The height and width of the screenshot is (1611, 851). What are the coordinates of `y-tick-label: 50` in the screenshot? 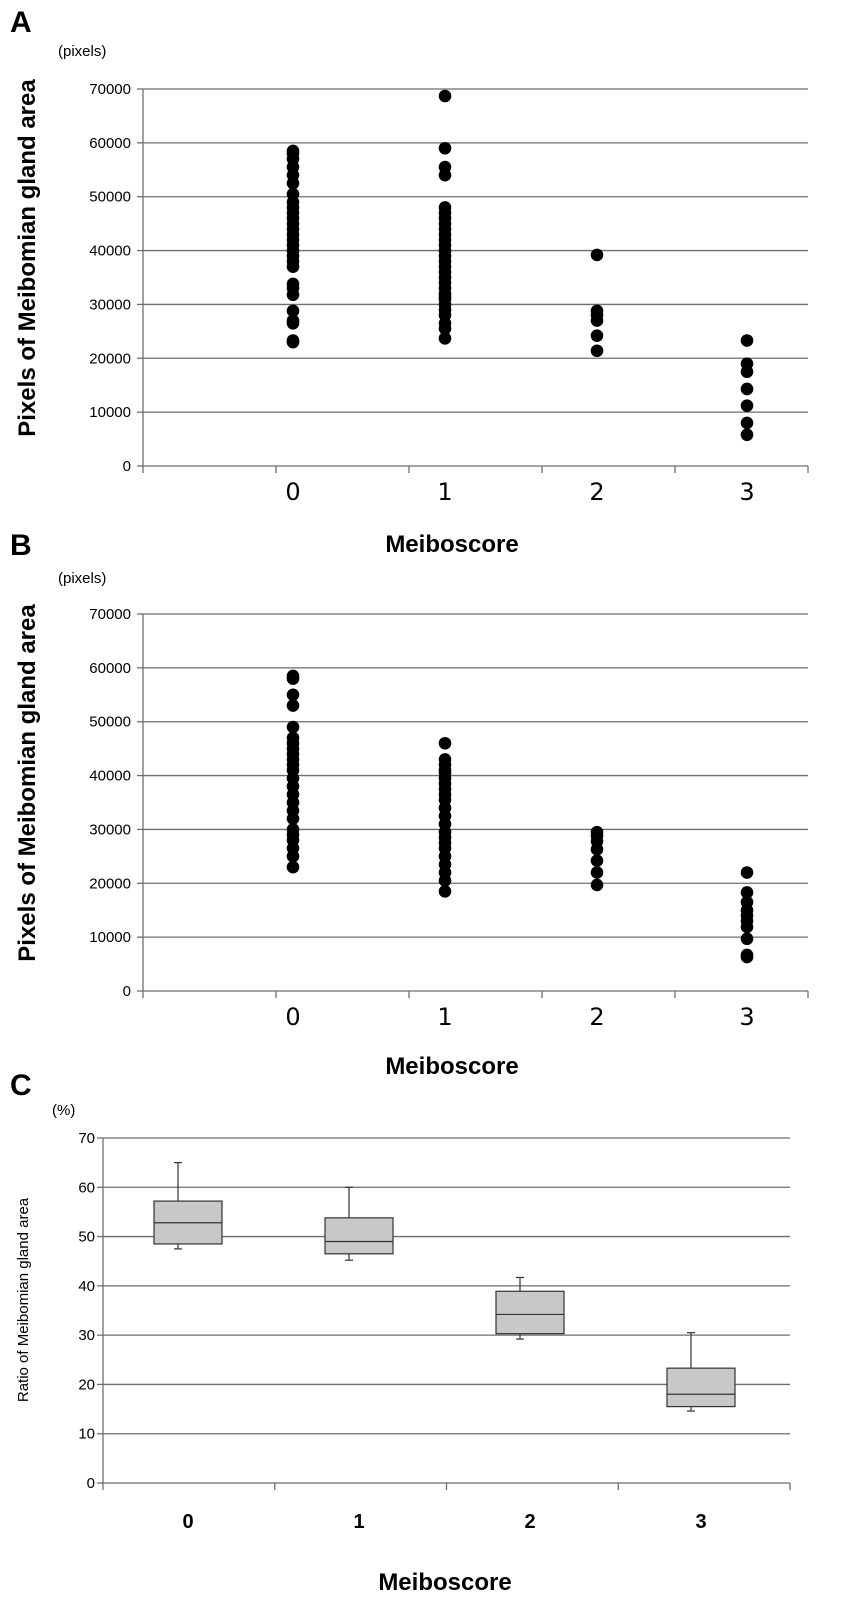 It's located at (86, 1237).